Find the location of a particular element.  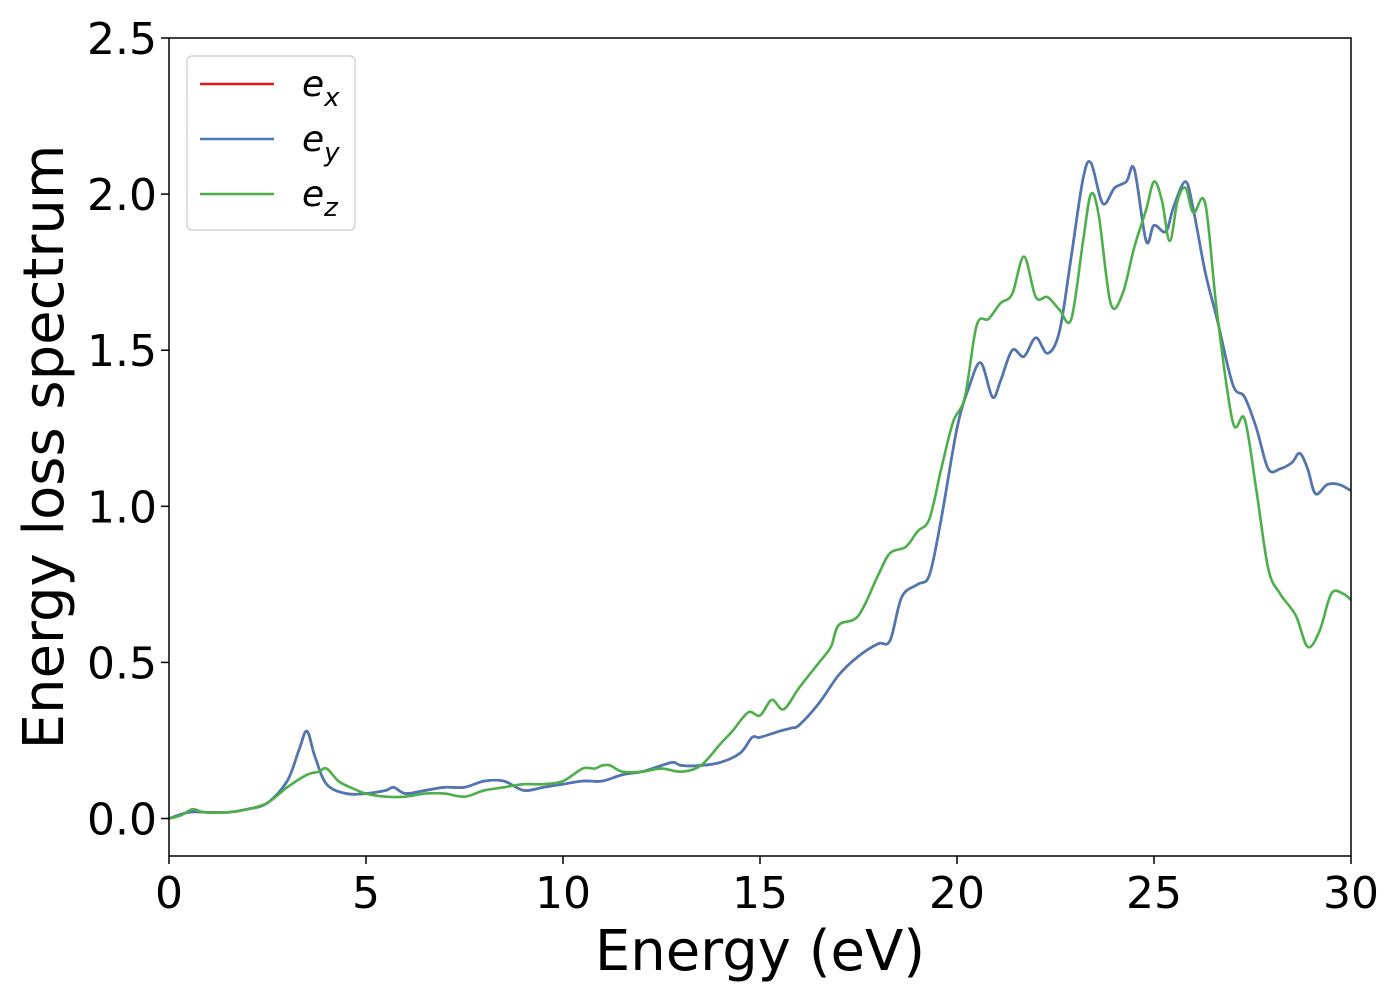

legend-label-subscript: z is located at coordinates (331, 208).